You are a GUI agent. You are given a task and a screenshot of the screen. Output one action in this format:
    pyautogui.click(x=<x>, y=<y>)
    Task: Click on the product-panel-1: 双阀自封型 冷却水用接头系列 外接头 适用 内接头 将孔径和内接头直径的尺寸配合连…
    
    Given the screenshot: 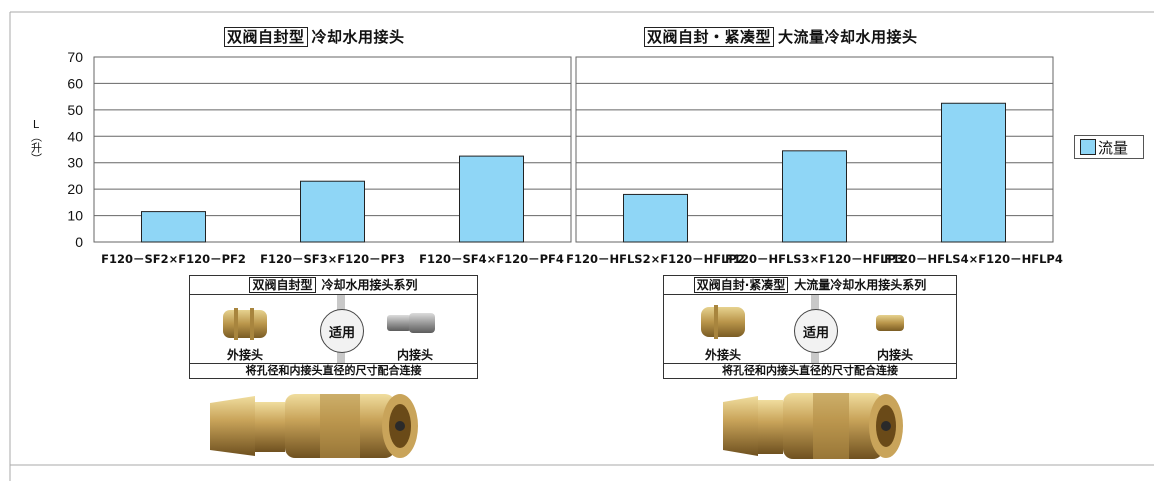 What is the action you would take?
    pyautogui.click(x=333, y=327)
    